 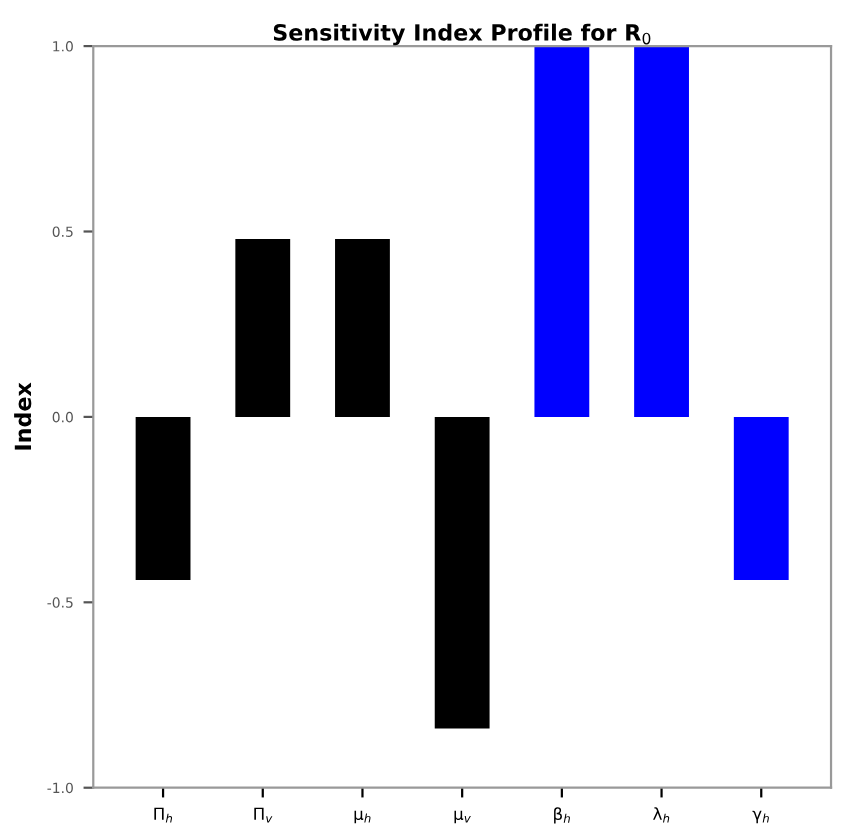 I want to click on x-tick-label: λ$_{h}$, so click(x=661, y=815).